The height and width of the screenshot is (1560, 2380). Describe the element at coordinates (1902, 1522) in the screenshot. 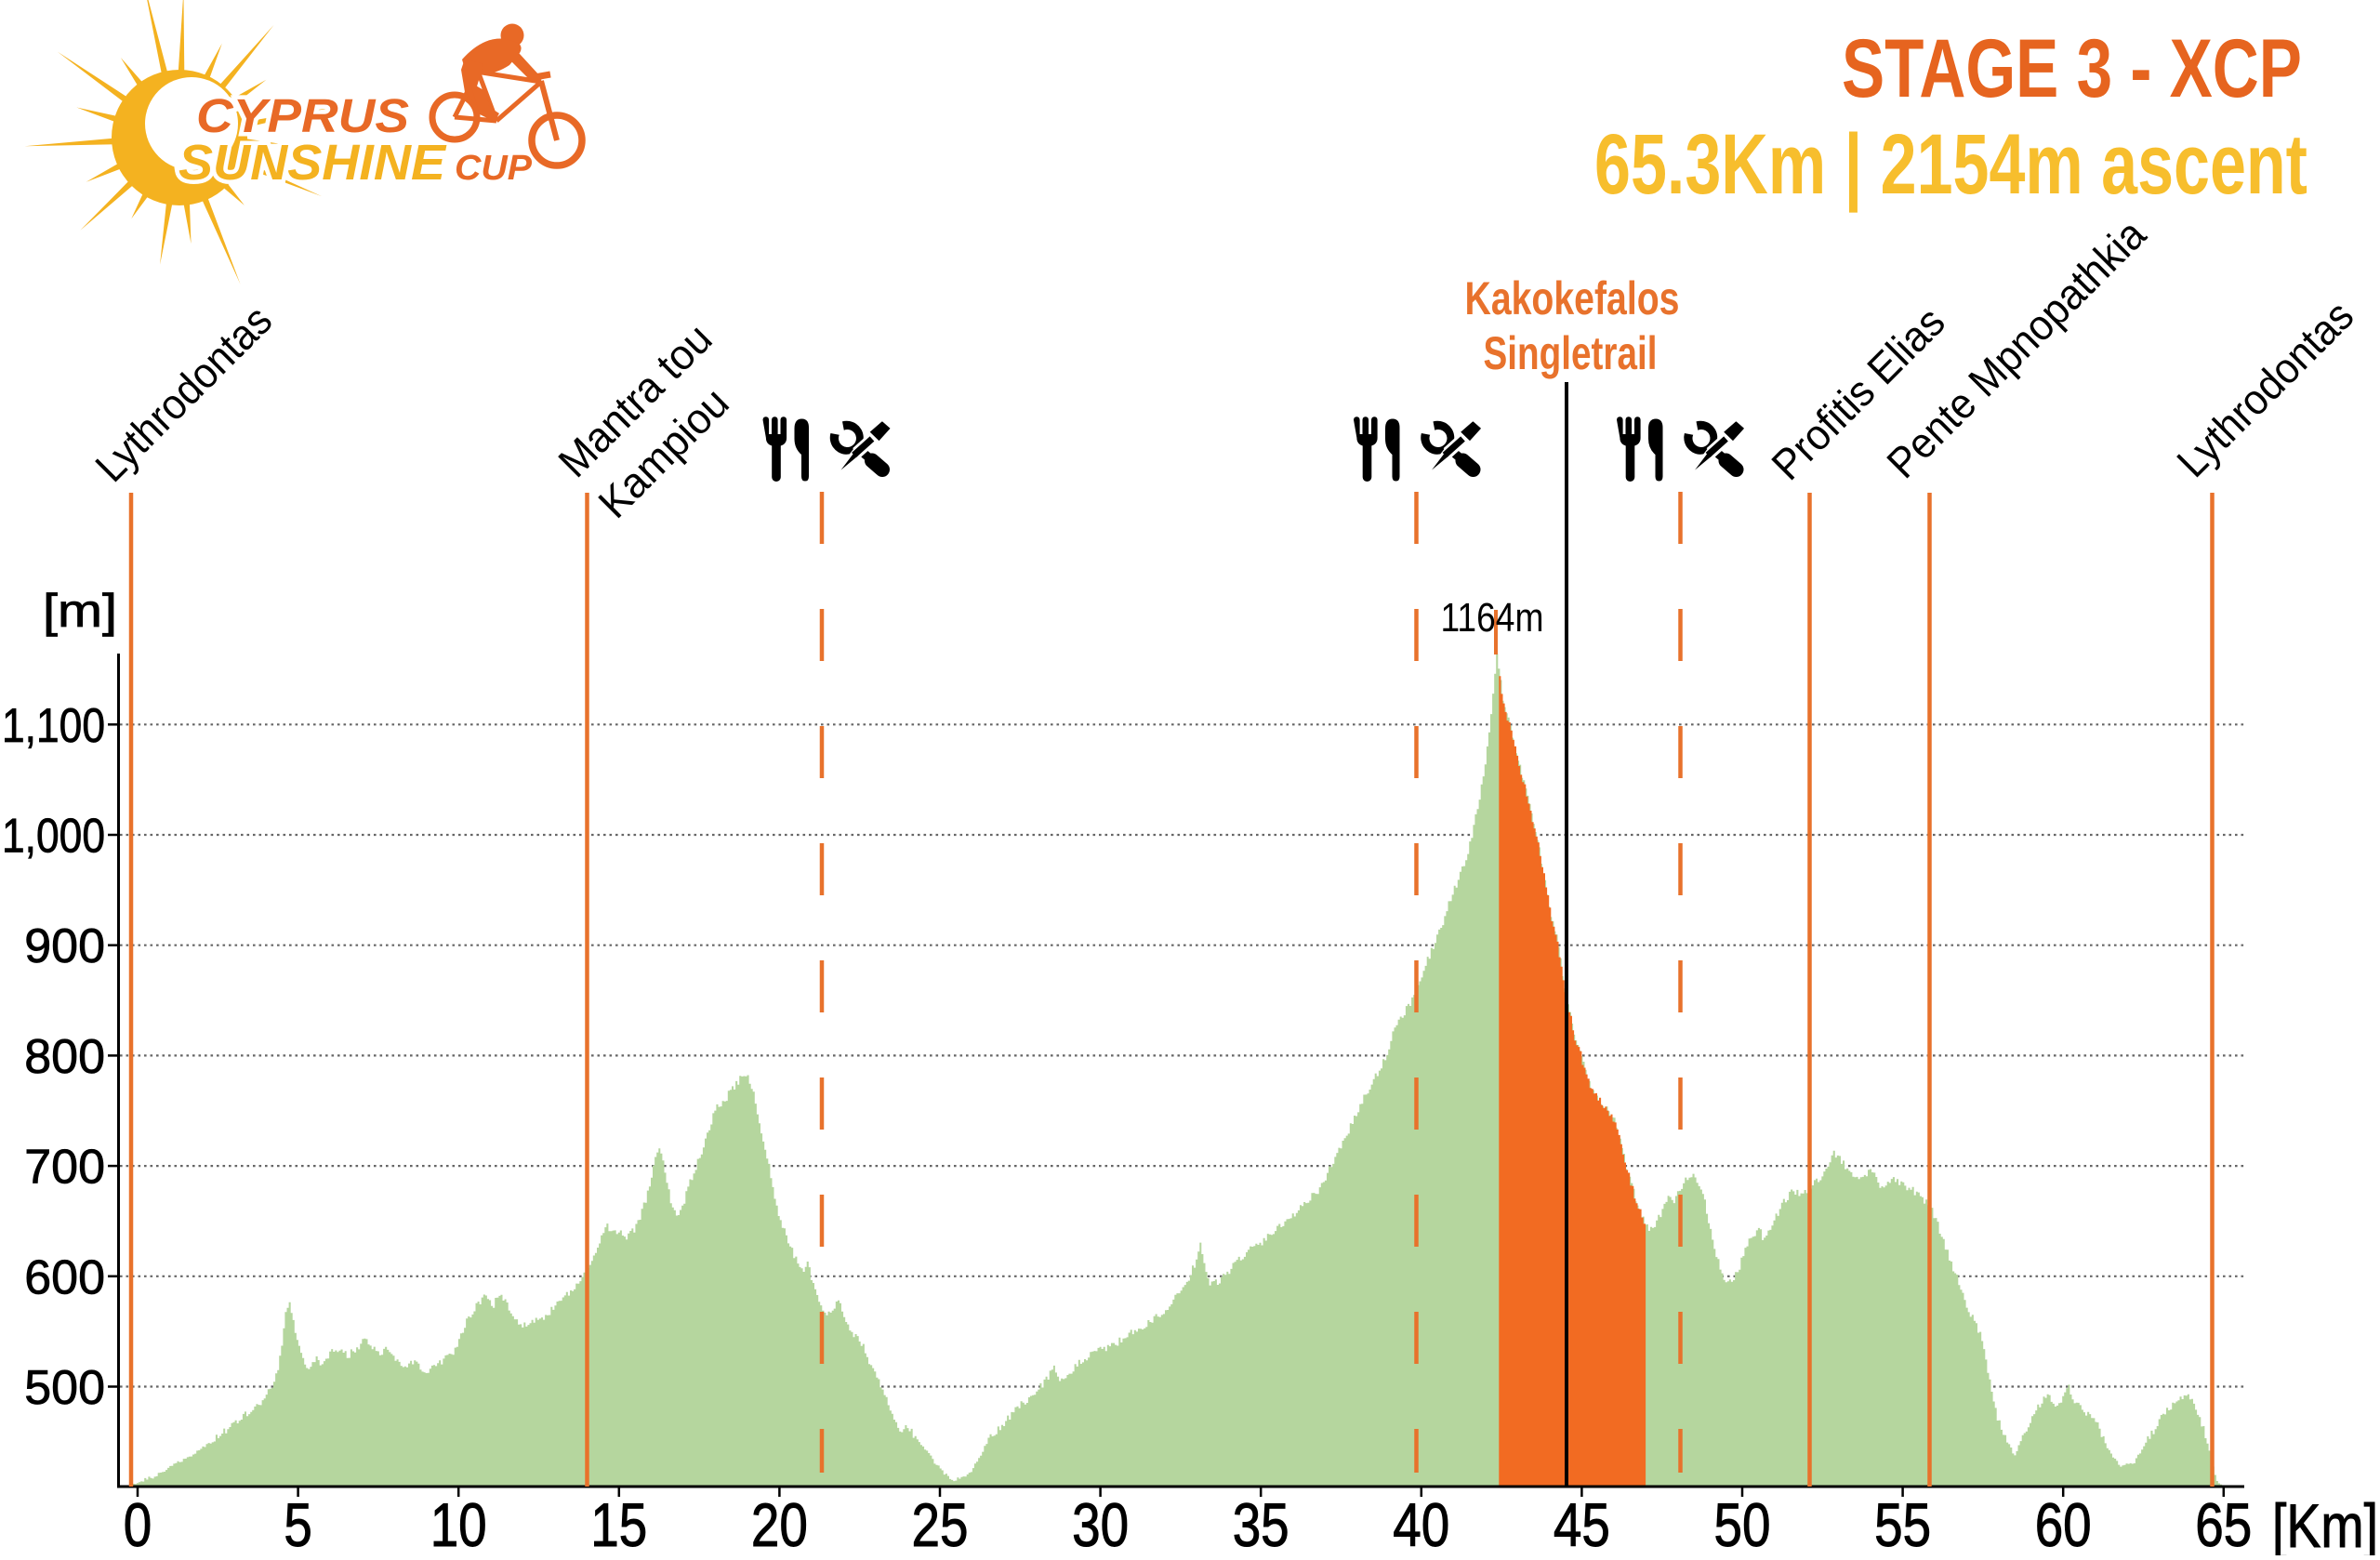

I see `svg-text: 55` at that location.